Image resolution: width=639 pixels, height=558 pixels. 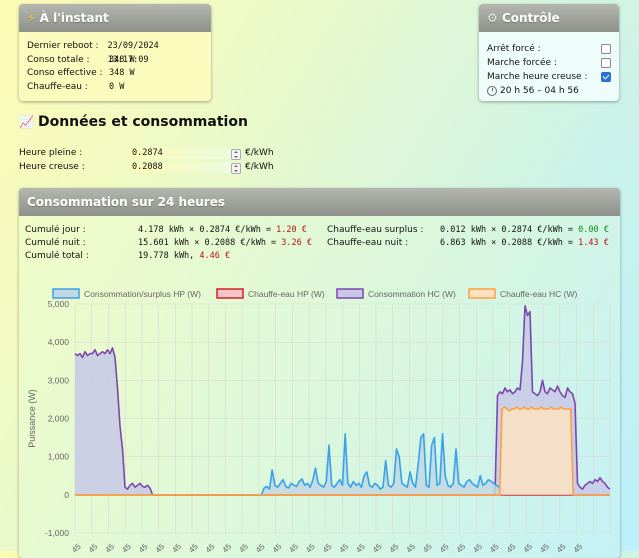 I want to click on instant-row: Chauffe-eau :0 W, so click(x=115, y=88).